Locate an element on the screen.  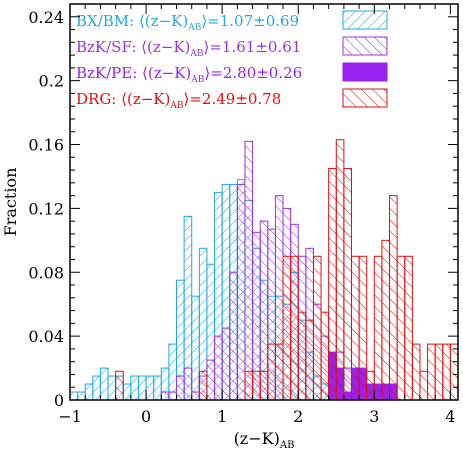
y-tick-labels: 0 0.04 0.08 0.12 0.16 0.2 0.24 is located at coordinates (46, 209).